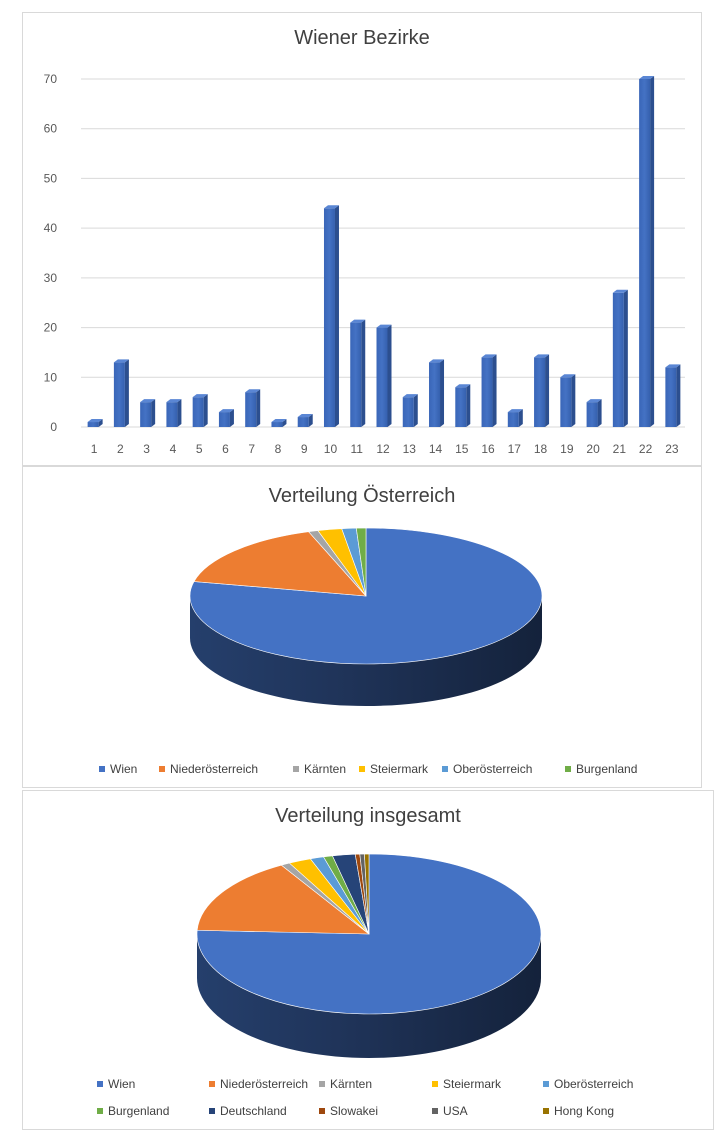 This screenshot has width=723, height=1139. Describe the element at coordinates (51, 79) in the screenshot. I see `y-tick-label: 70` at that location.